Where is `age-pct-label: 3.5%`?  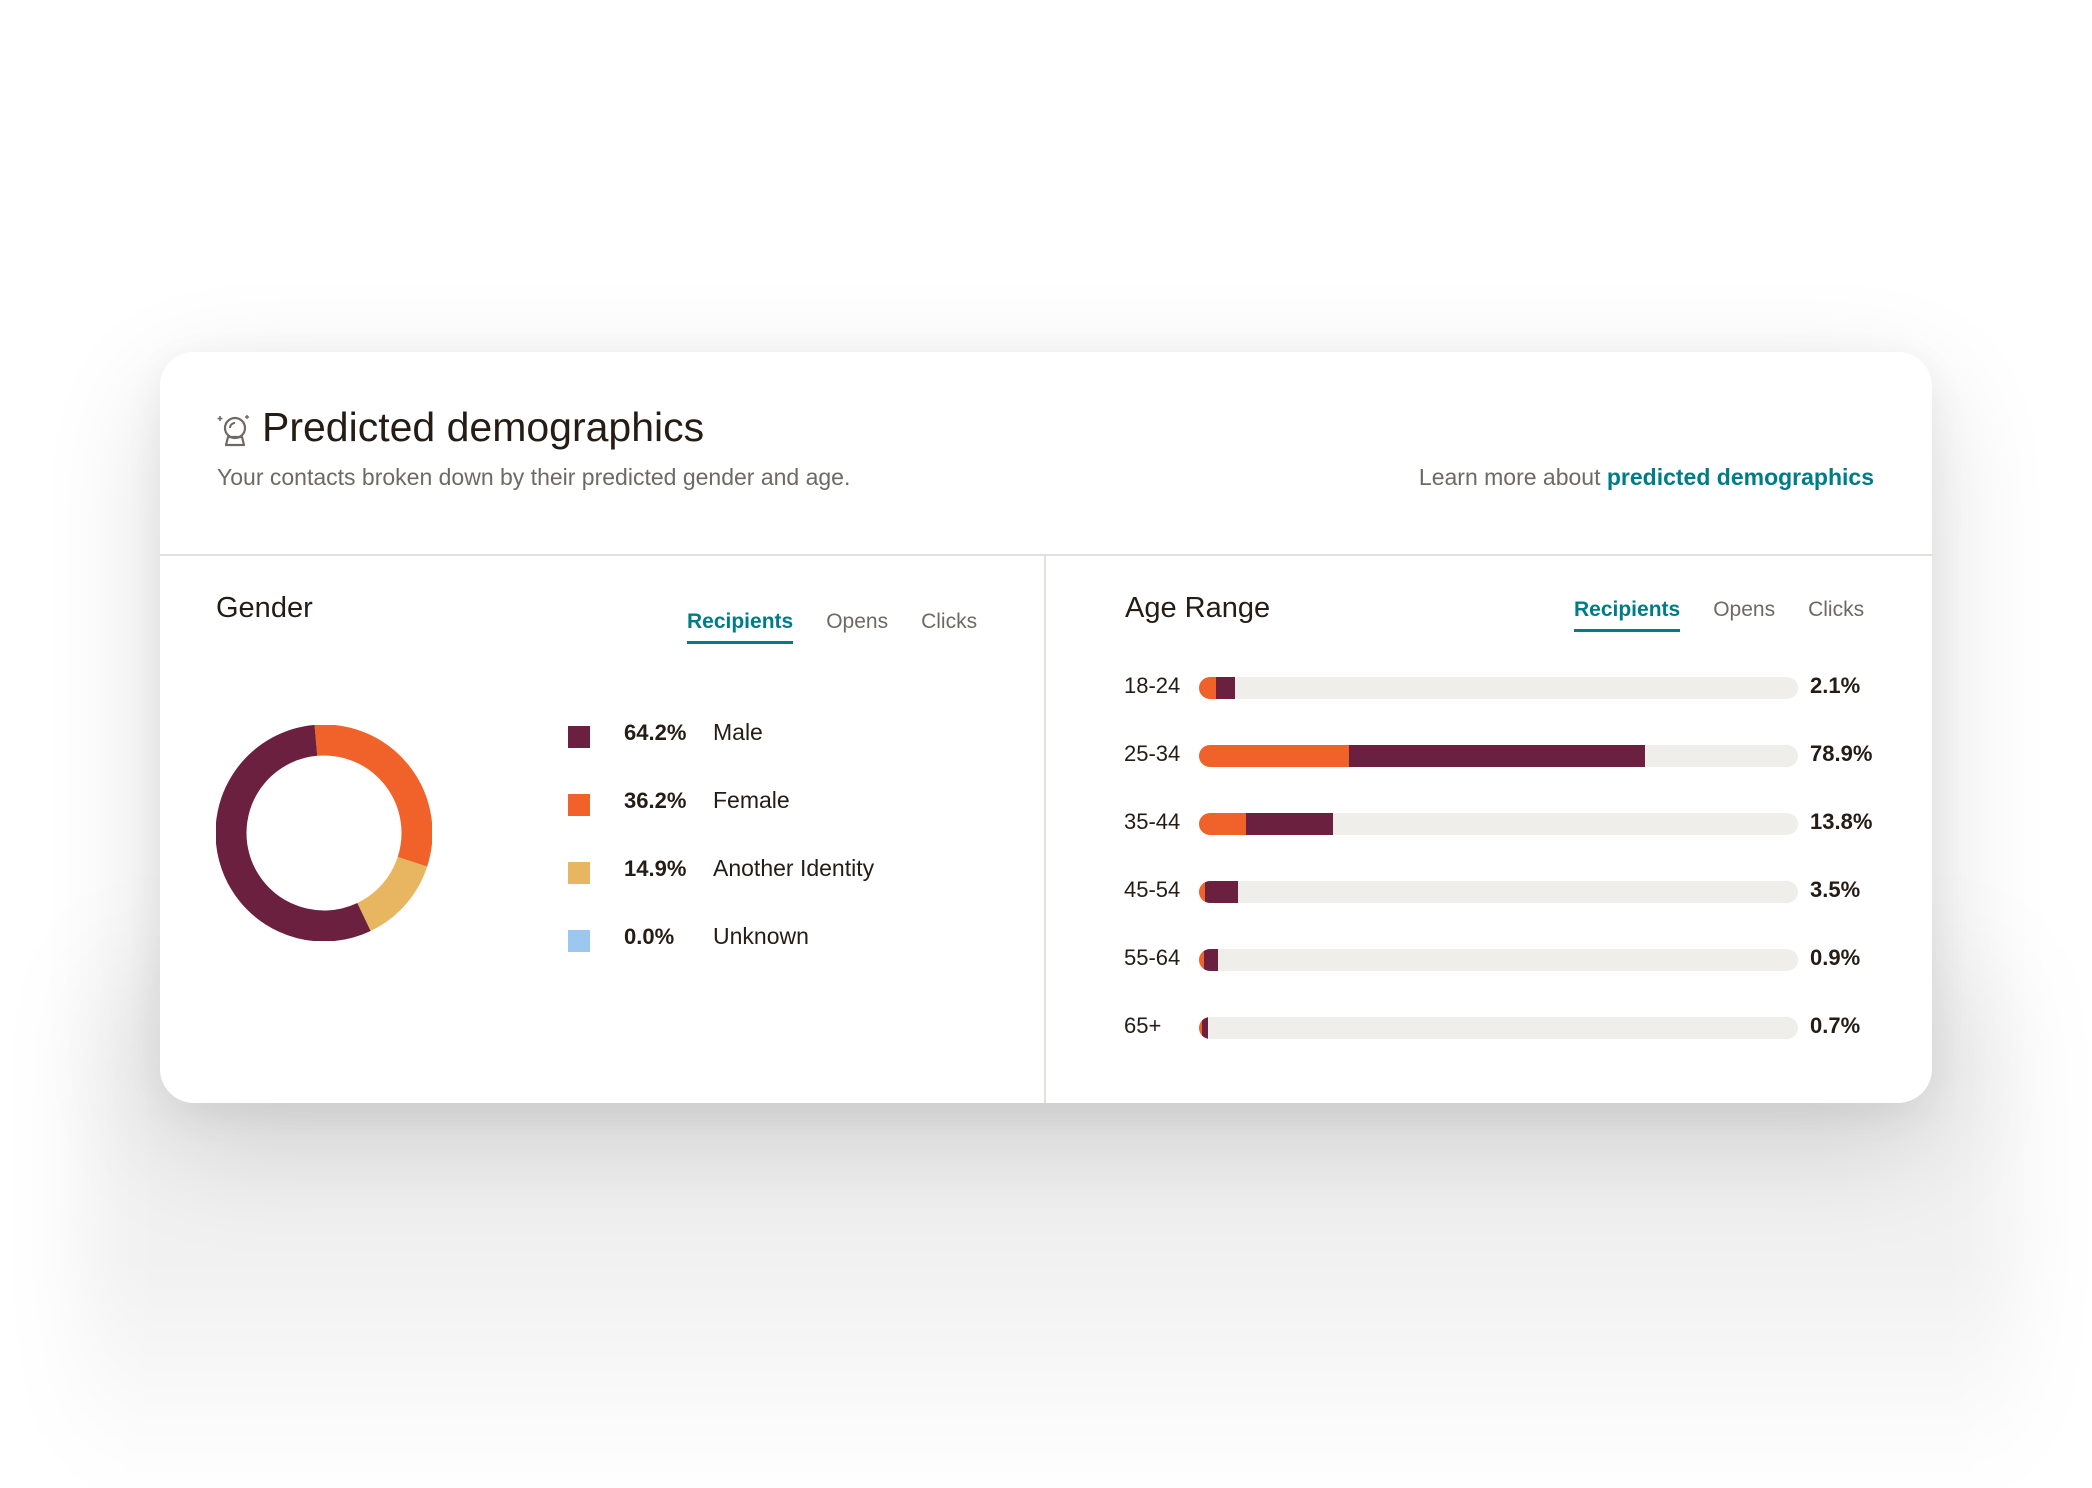
age-pct-label: 3.5% is located at coordinates (1835, 889).